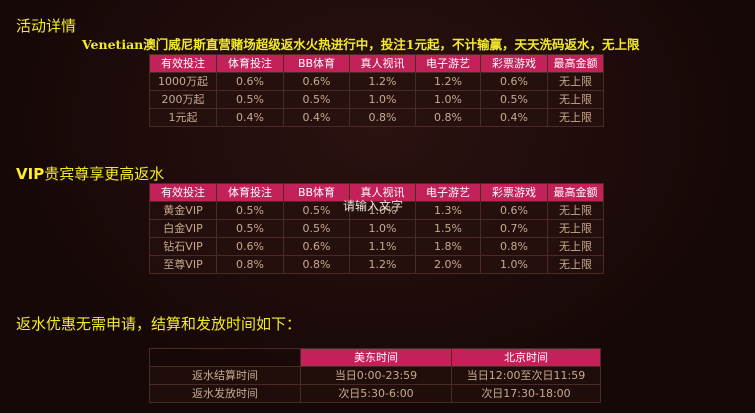  I want to click on table-cell: 1.1%, so click(382, 246).